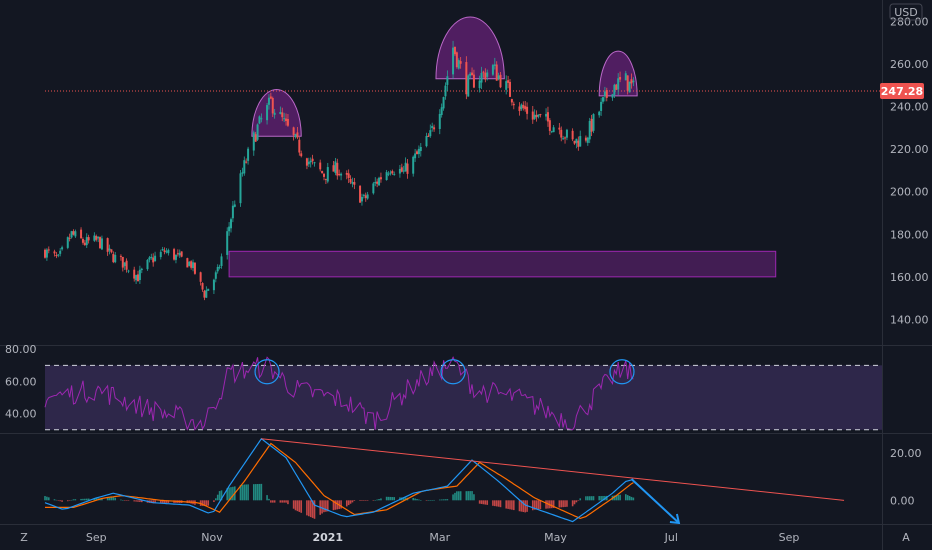  What do you see at coordinates (24, 537) in the screenshot?
I see `zoom-button: Z` at bounding box center [24, 537].